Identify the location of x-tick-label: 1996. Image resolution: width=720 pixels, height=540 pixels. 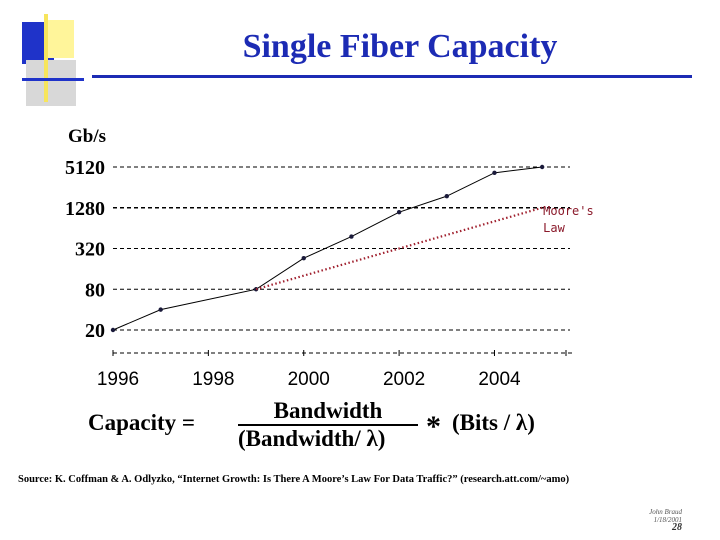
(118, 379).